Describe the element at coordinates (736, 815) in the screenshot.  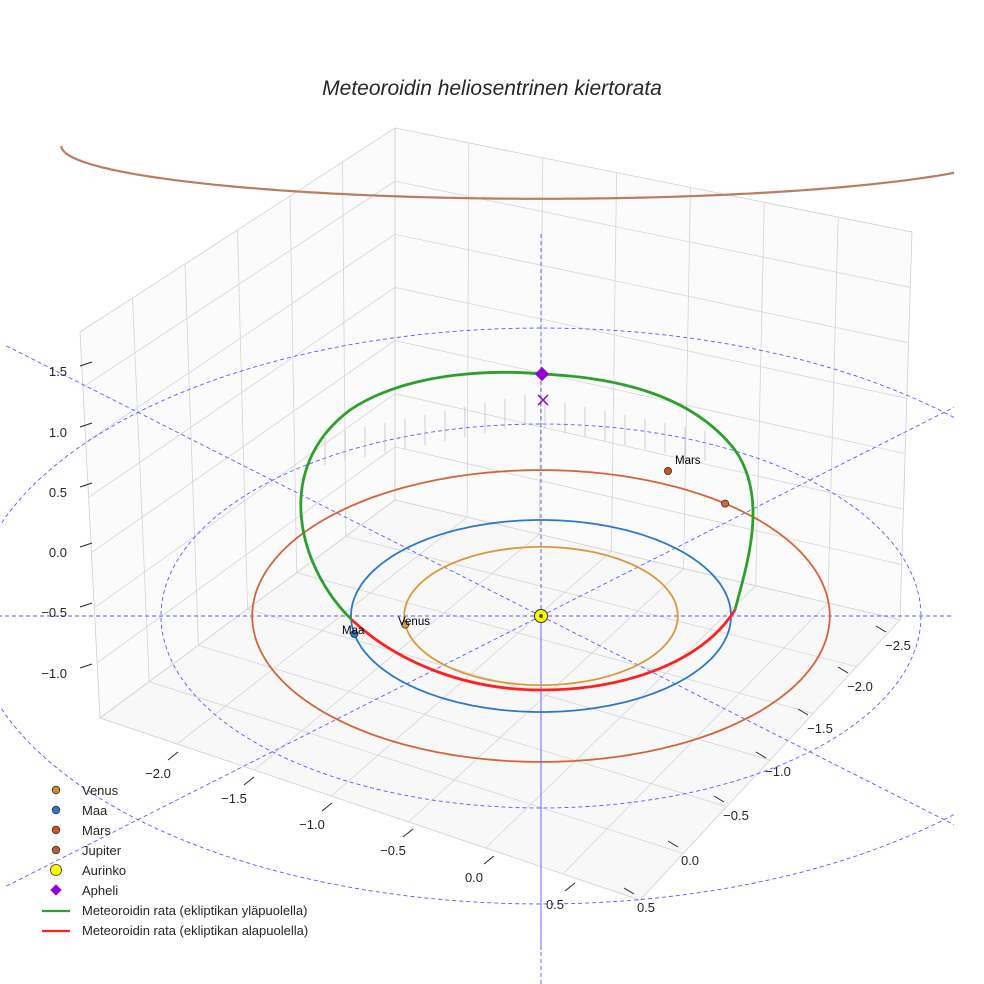
I see `y-tick-label: −0.5` at that location.